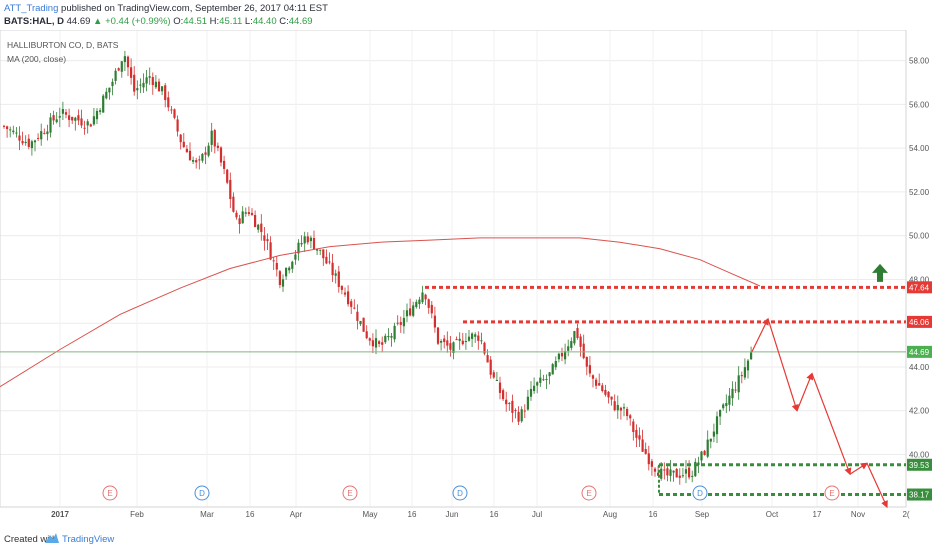 The height and width of the screenshot is (550, 932). Describe the element at coordinates (52, 538) in the screenshot. I see `tradingview-logo-icon` at that location.